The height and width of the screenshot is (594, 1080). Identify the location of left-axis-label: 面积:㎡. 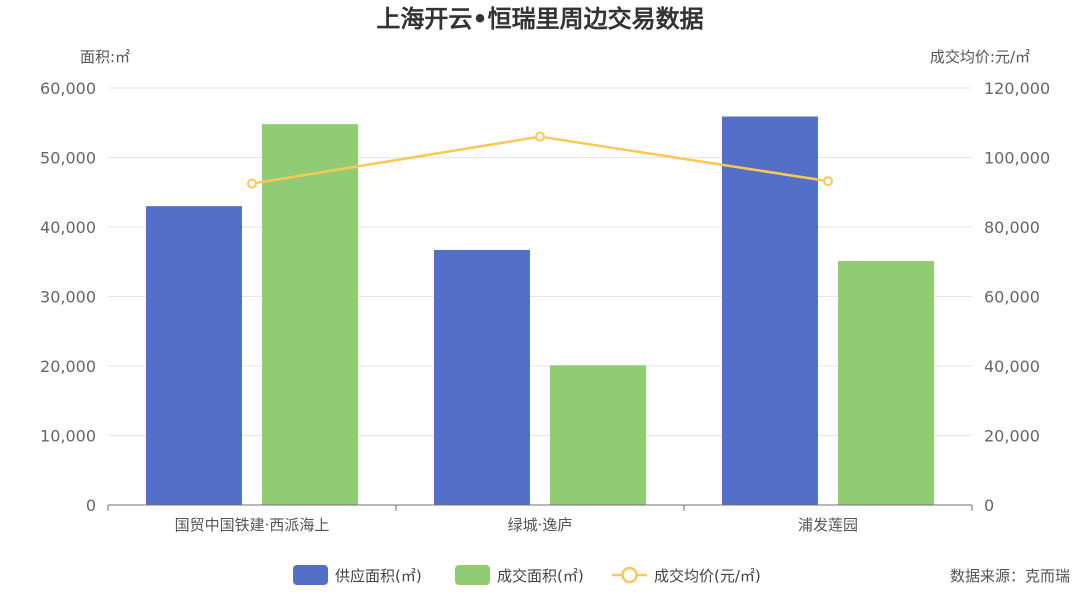
(105, 57).